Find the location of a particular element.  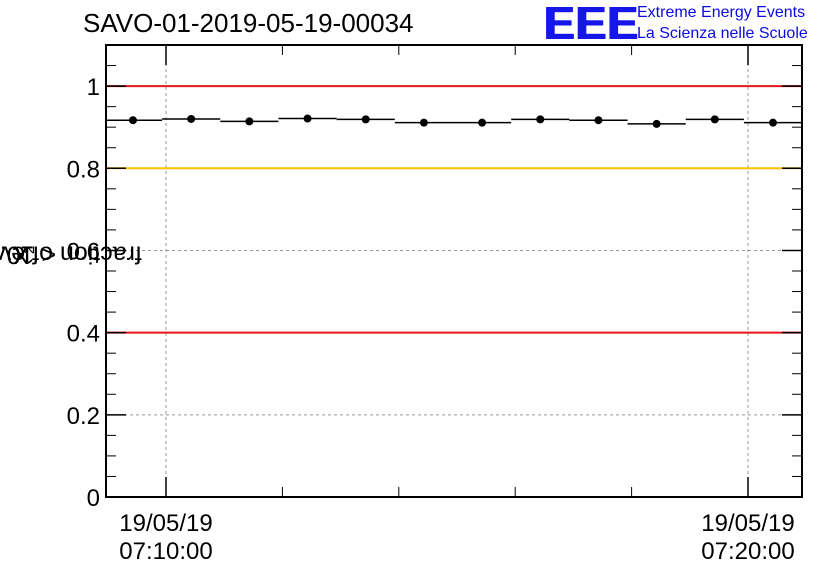

y-tick-label: 0.2 is located at coordinates (83, 416).